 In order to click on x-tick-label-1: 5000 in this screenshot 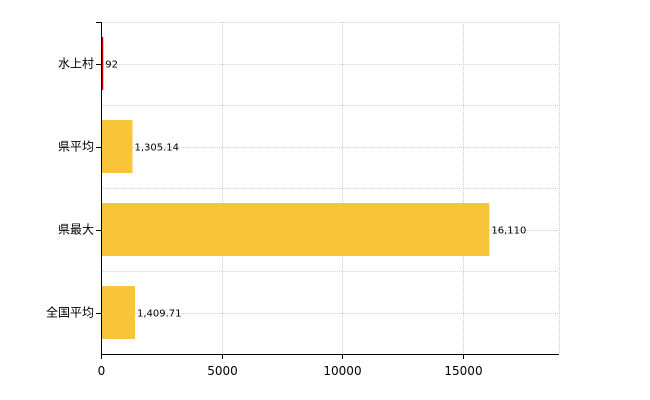, I will do `click(222, 371)`.